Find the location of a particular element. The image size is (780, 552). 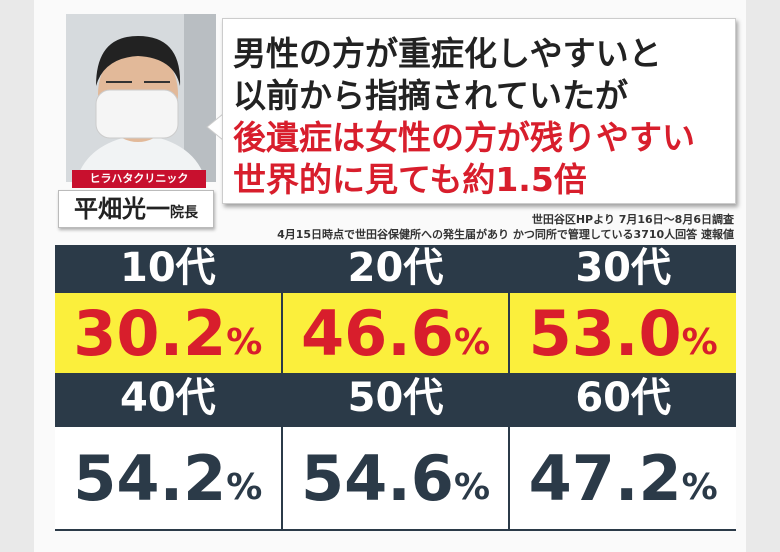

rate-cell: 54.6% is located at coordinates (395, 478).